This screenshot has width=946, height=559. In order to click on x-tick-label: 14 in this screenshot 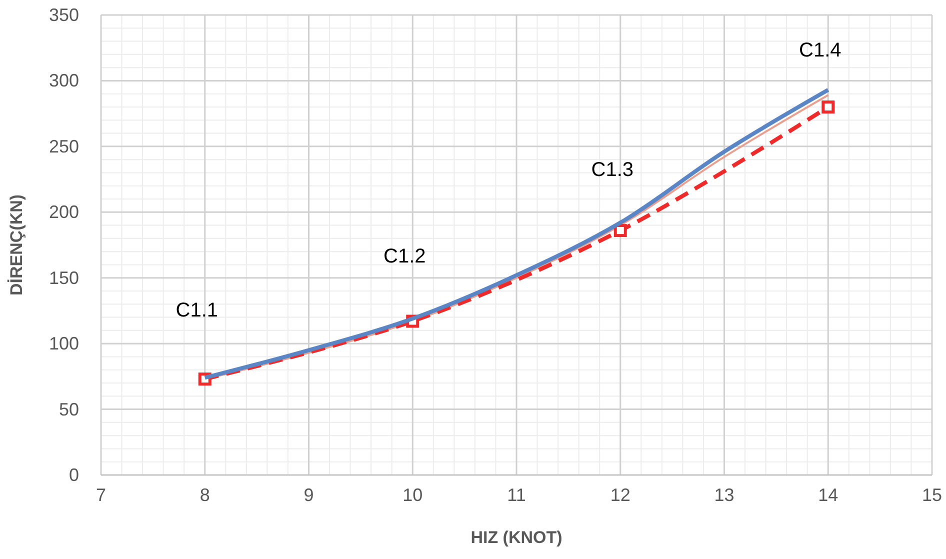, I will do `click(828, 495)`.